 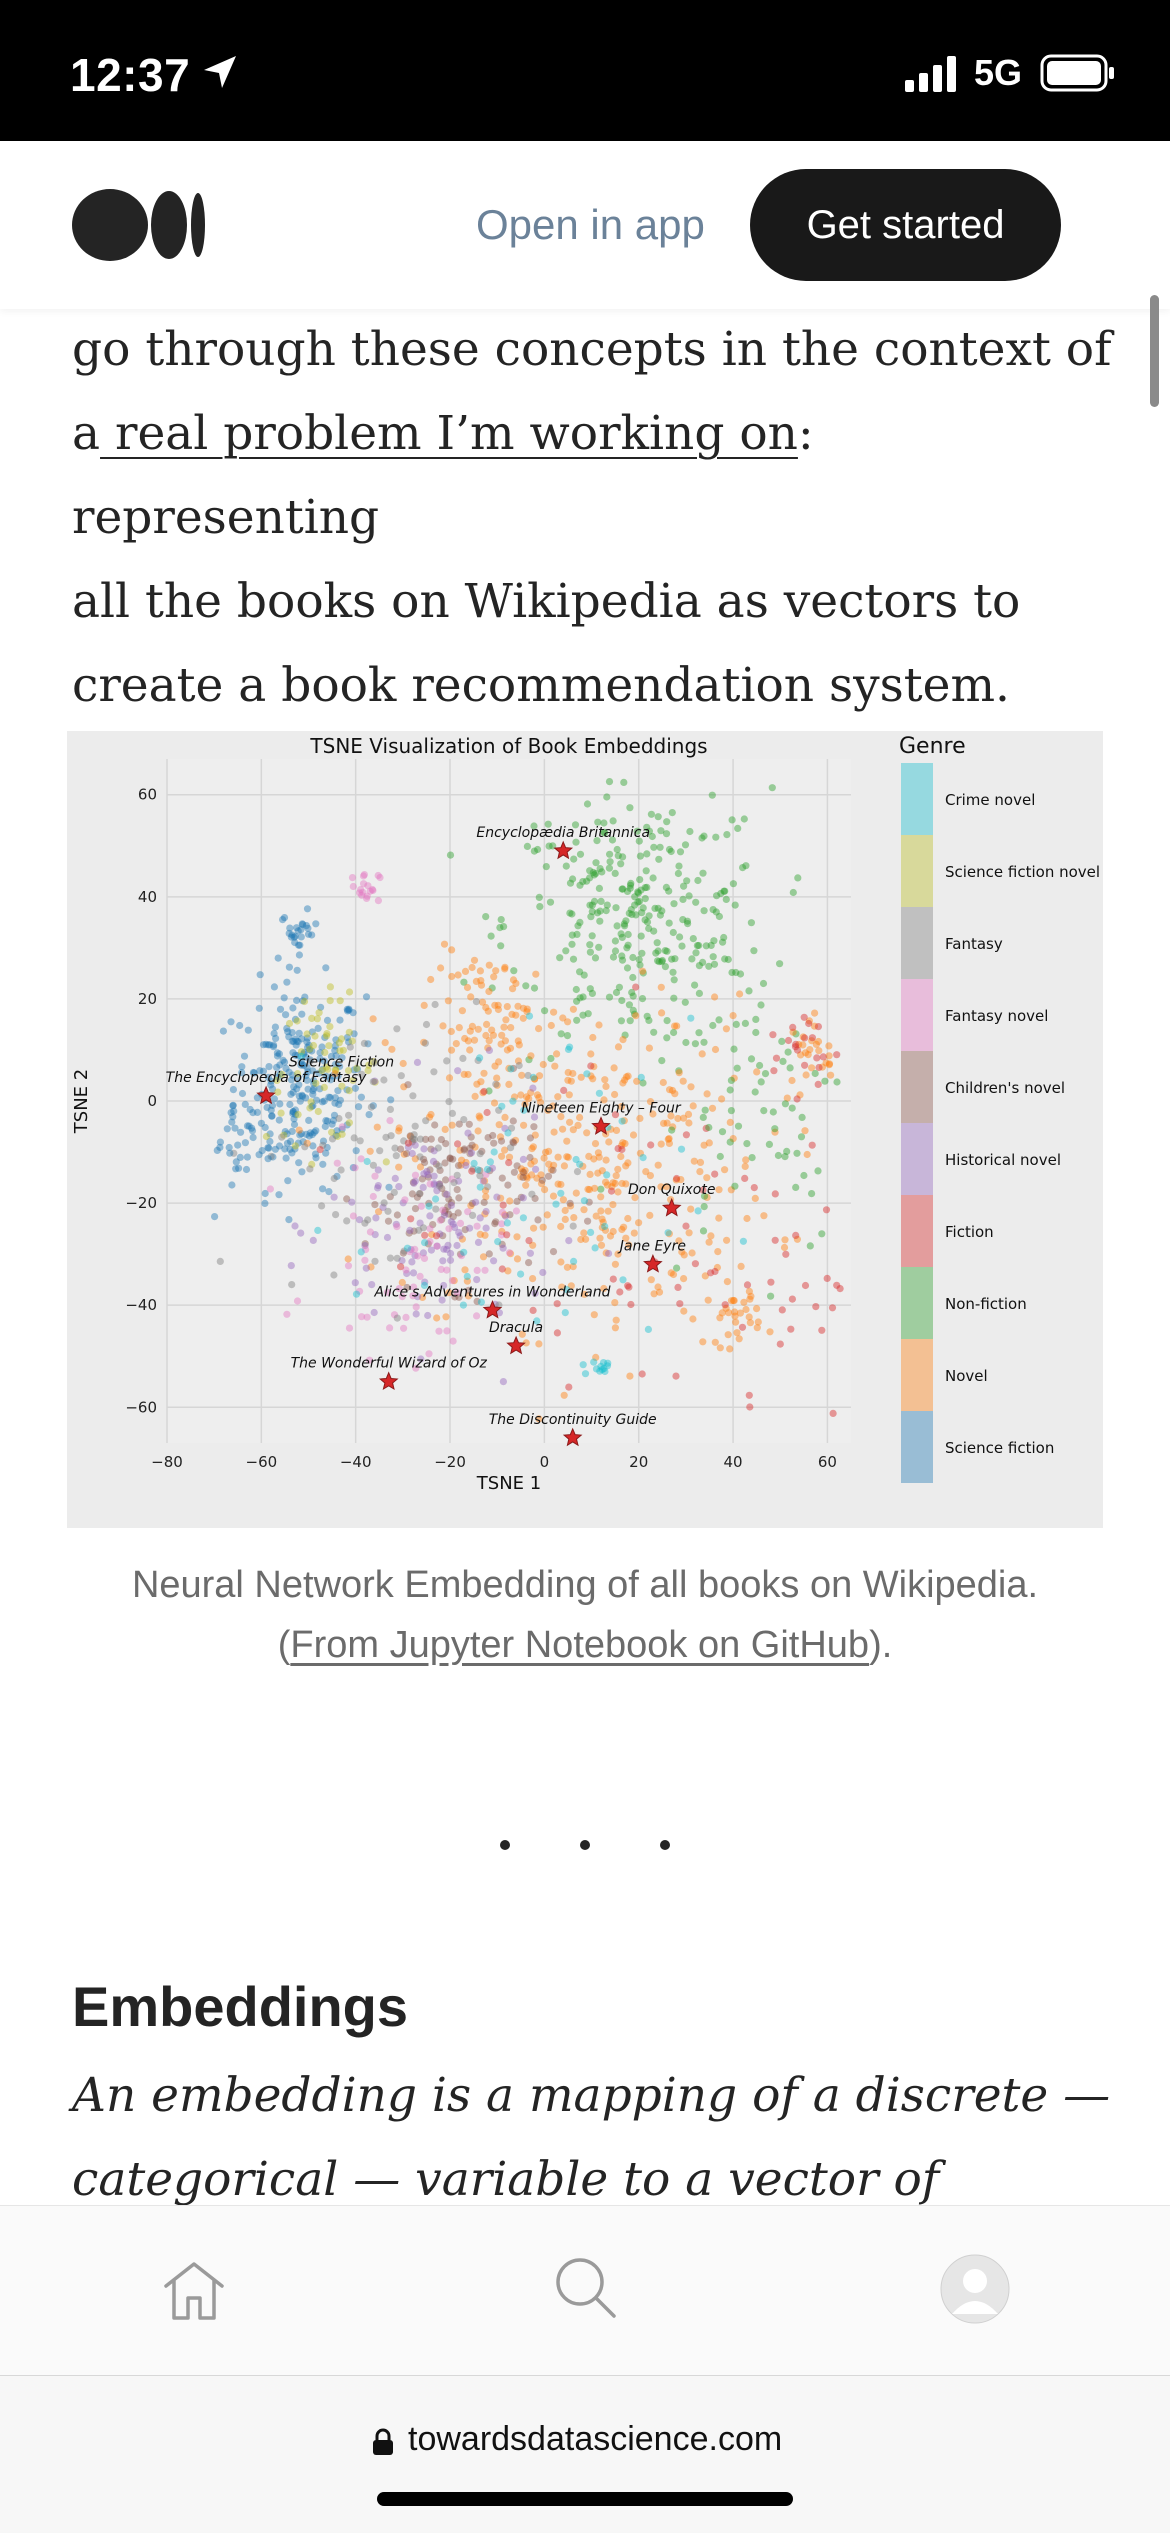 I want to click on open-in-app-link: Open in app, so click(x=590, y=224).